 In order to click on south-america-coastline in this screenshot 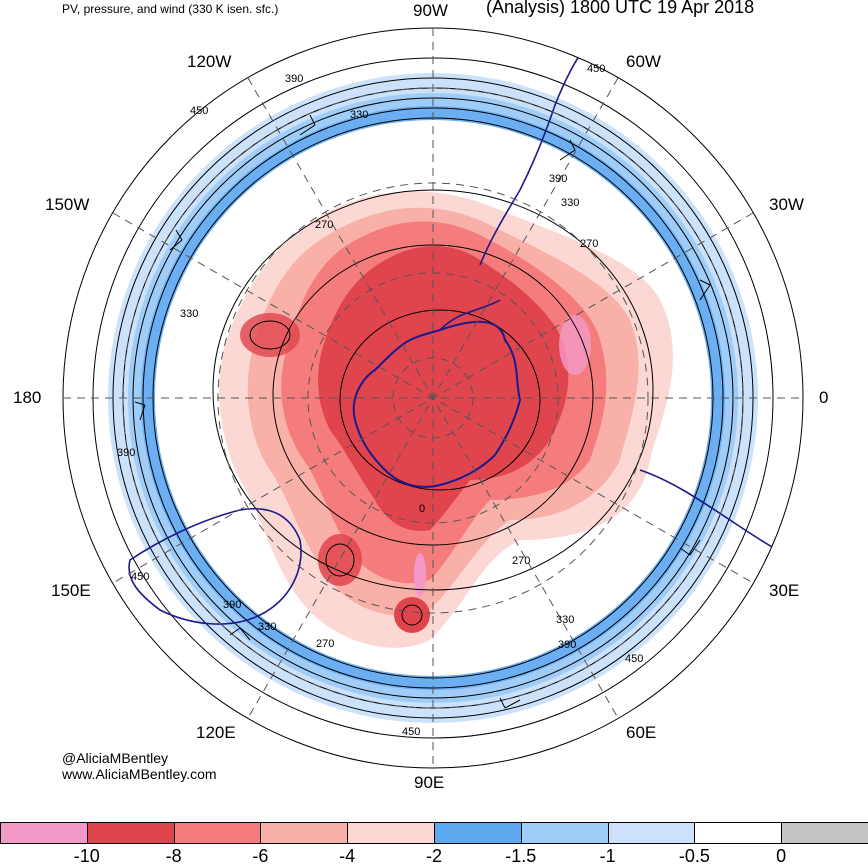, I will do `click(535, 152)`.